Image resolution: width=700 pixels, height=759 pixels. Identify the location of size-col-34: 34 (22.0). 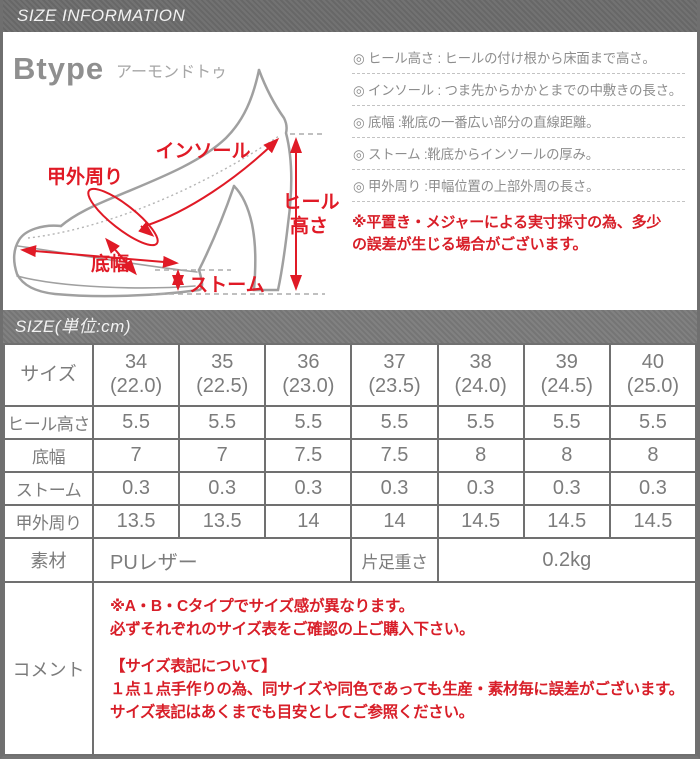
(136, 375).